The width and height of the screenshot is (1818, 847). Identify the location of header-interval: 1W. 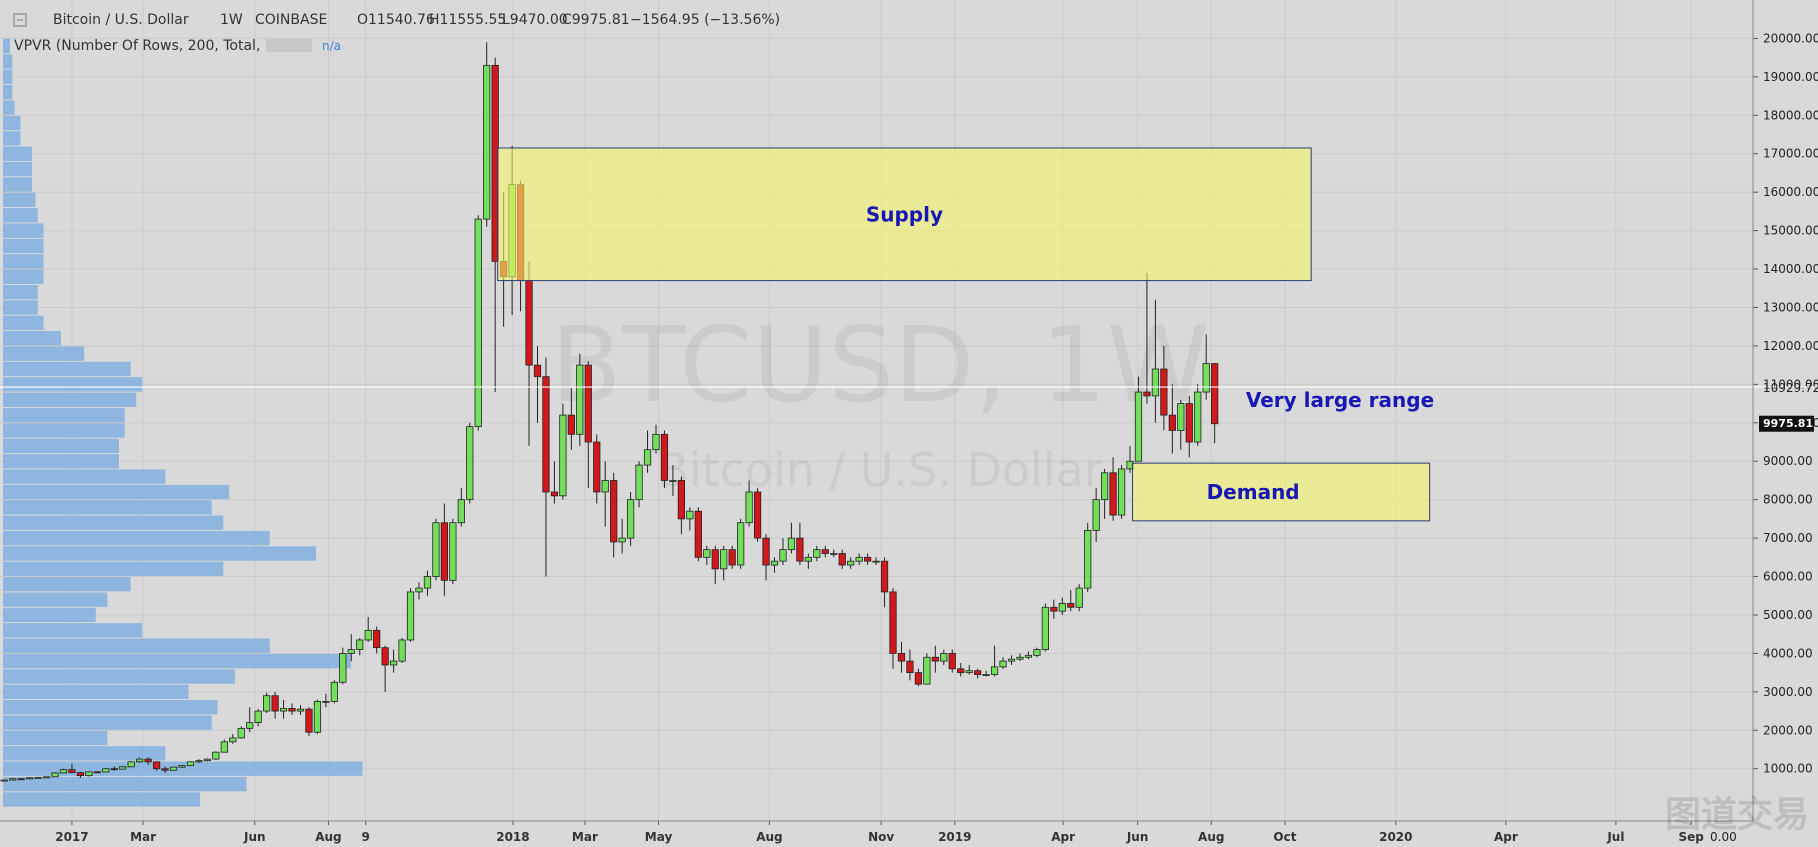
(231, 20).